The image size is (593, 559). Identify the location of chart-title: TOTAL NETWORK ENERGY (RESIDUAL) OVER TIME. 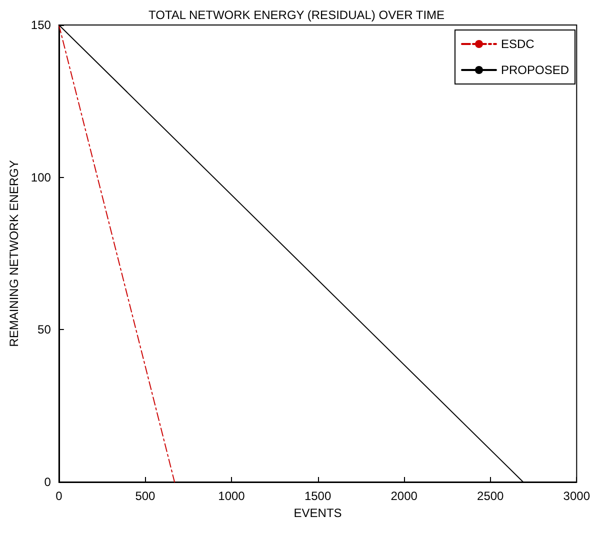
(296, 15).